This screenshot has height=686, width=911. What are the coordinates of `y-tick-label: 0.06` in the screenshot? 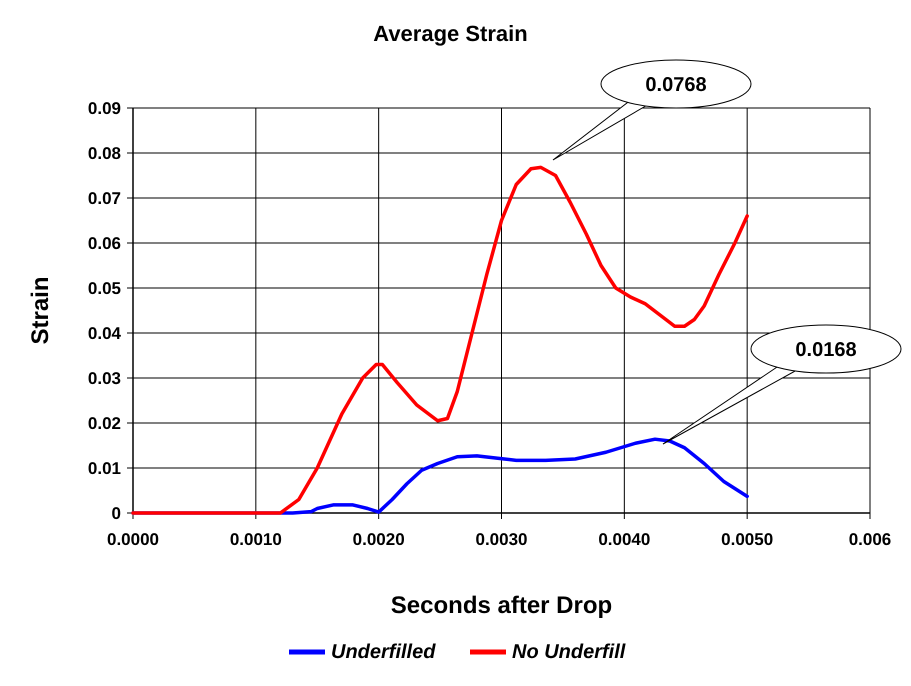 It's located at (104, 243).